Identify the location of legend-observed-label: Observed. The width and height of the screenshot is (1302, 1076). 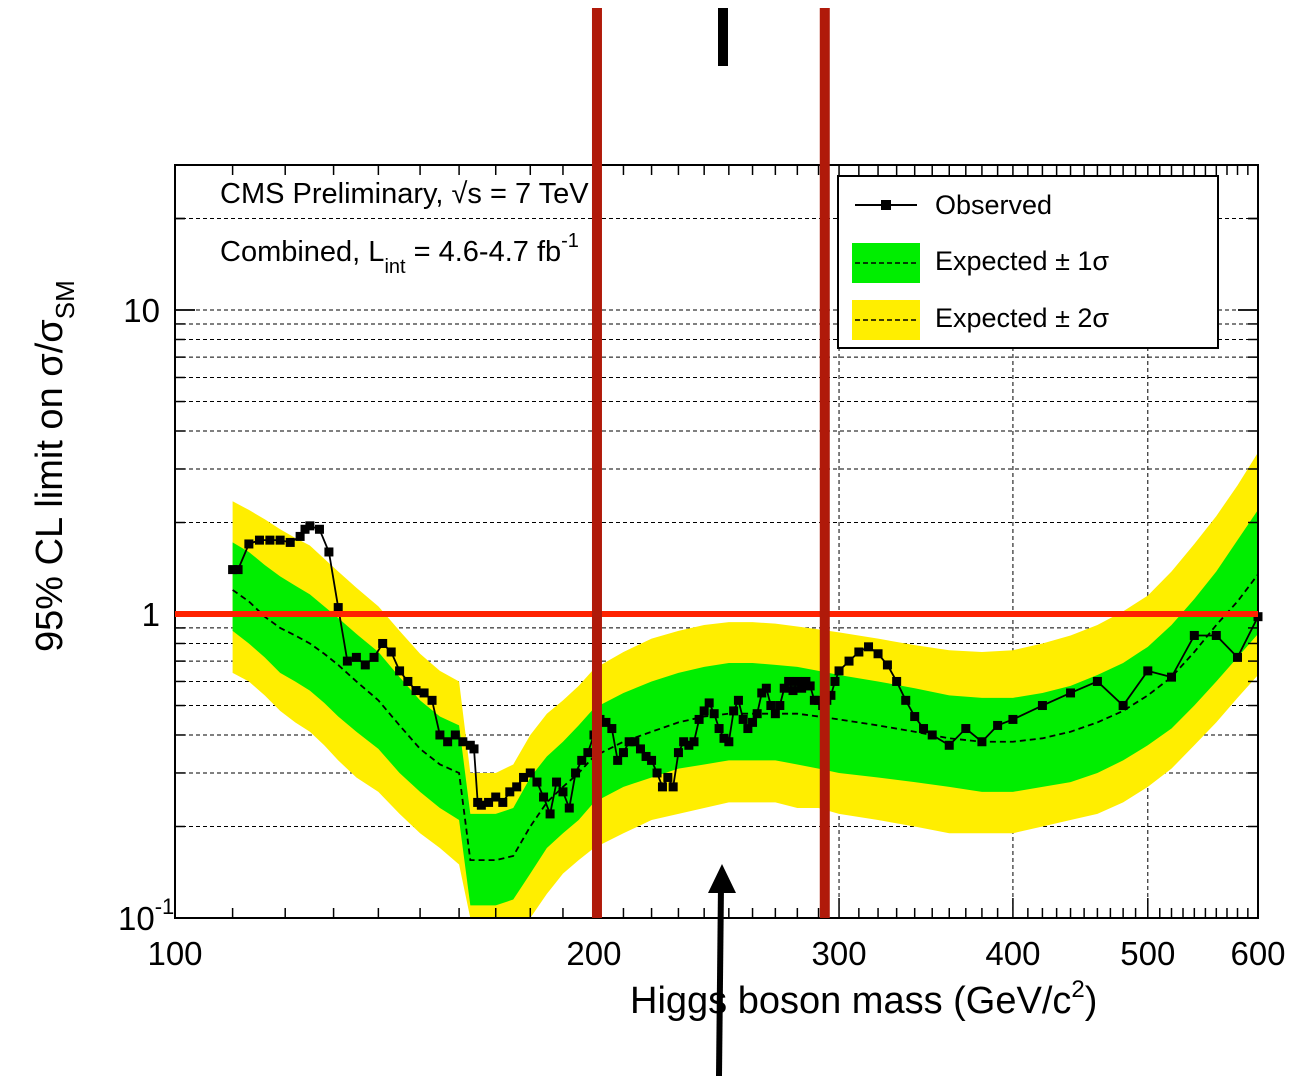
(993, 205).